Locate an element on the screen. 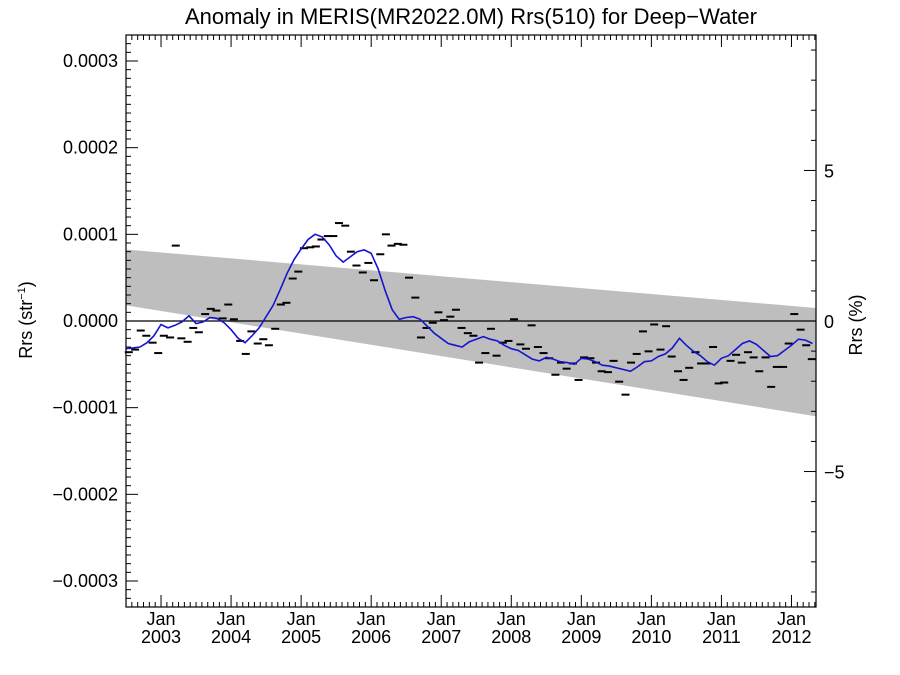  x-tick-label: 2005 is located at coordinates (301, 637).